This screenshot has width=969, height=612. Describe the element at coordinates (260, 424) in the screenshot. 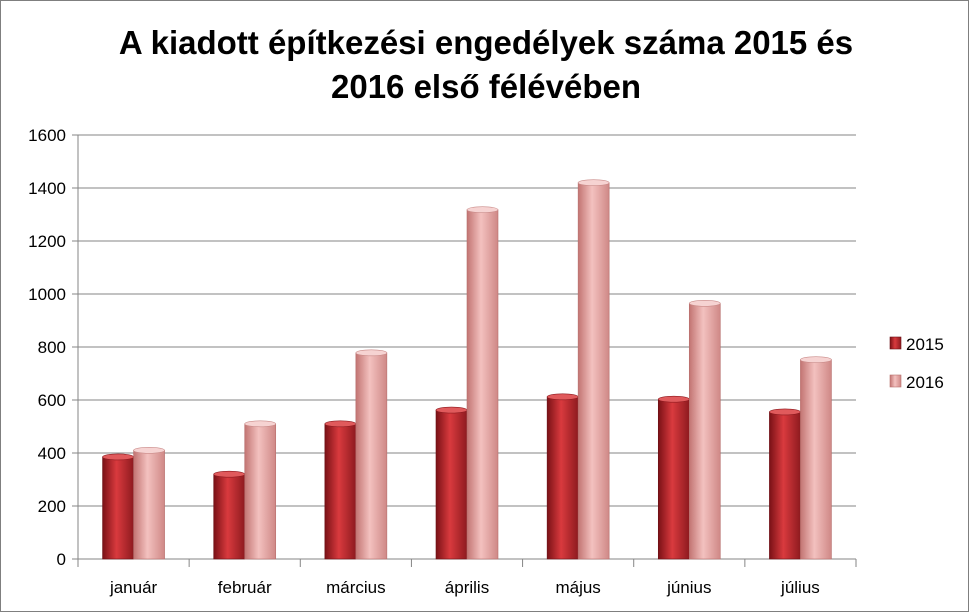

I see `bar-top-2016-február` at that location.